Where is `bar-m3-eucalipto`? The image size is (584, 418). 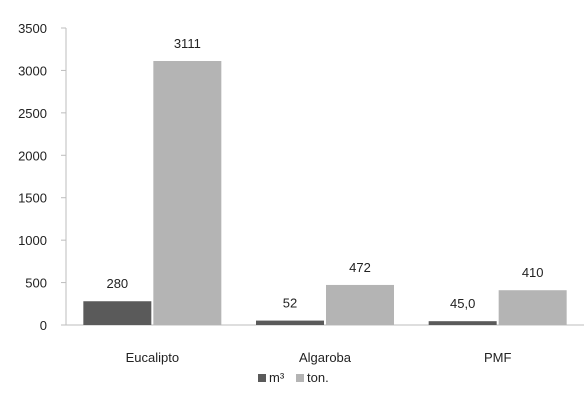 bar-m3-eucalipto is located at coordinates (117, 313).